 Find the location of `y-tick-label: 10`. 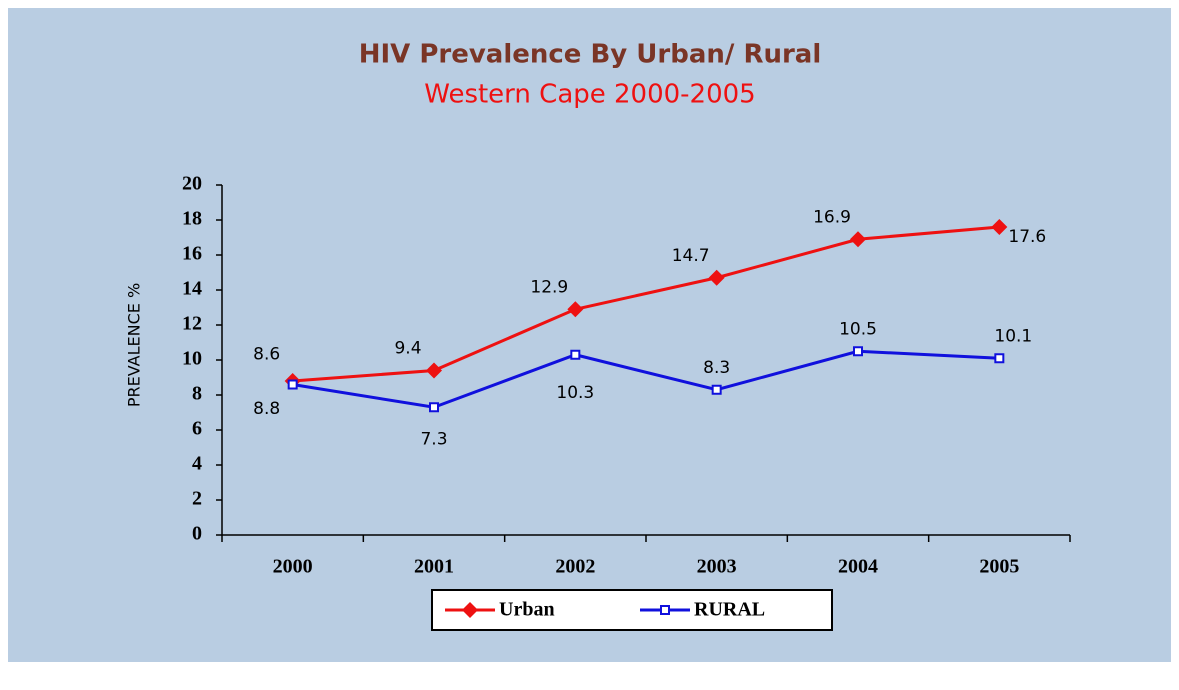

y-tick-label: 10 is located at coordinates (192, 359).